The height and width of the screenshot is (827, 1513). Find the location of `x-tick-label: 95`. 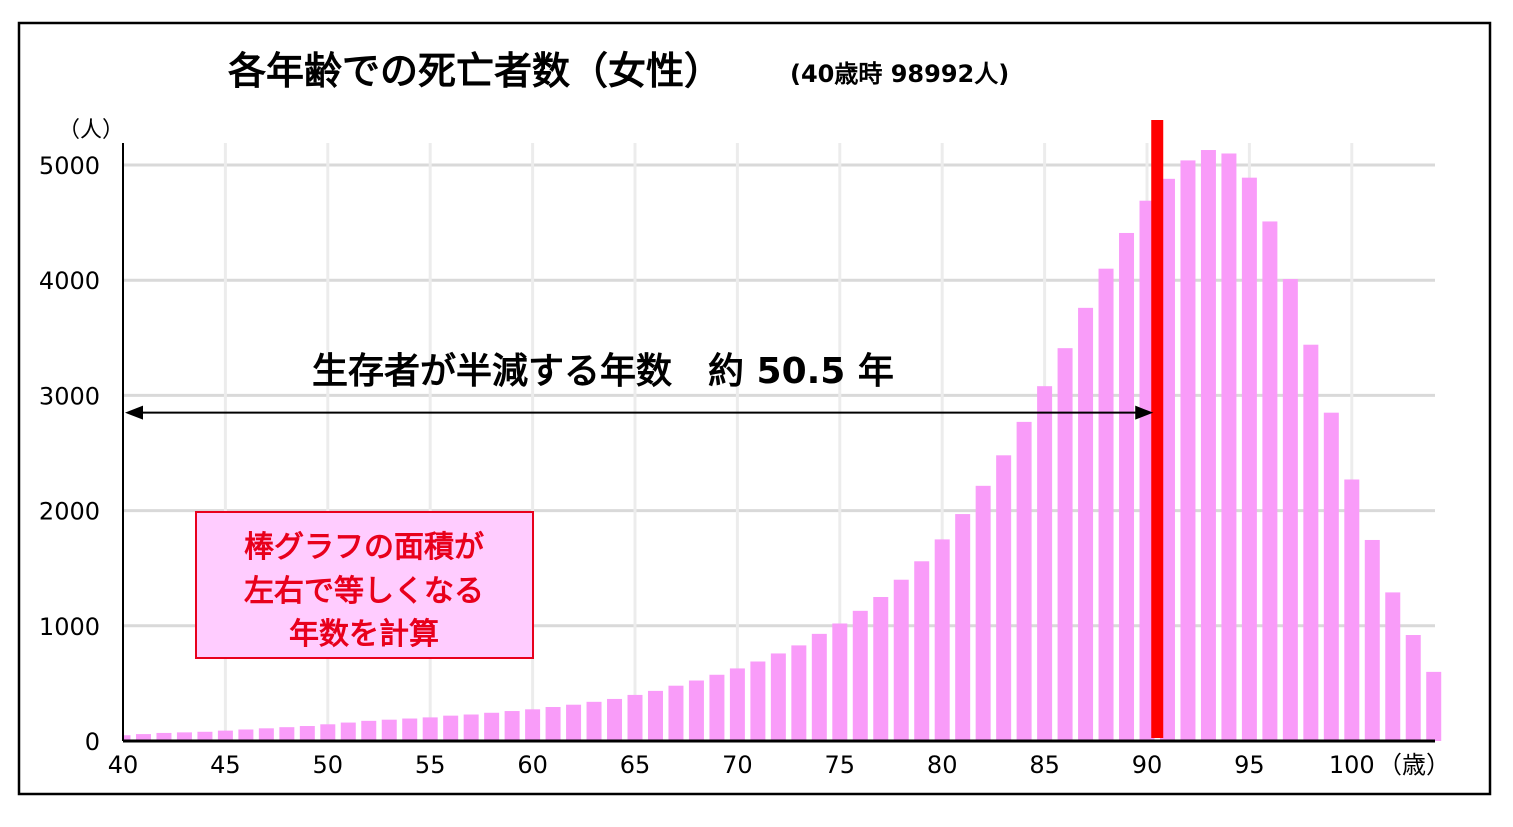

x-tick-label: 95 is located at coordinates (1249, 765).